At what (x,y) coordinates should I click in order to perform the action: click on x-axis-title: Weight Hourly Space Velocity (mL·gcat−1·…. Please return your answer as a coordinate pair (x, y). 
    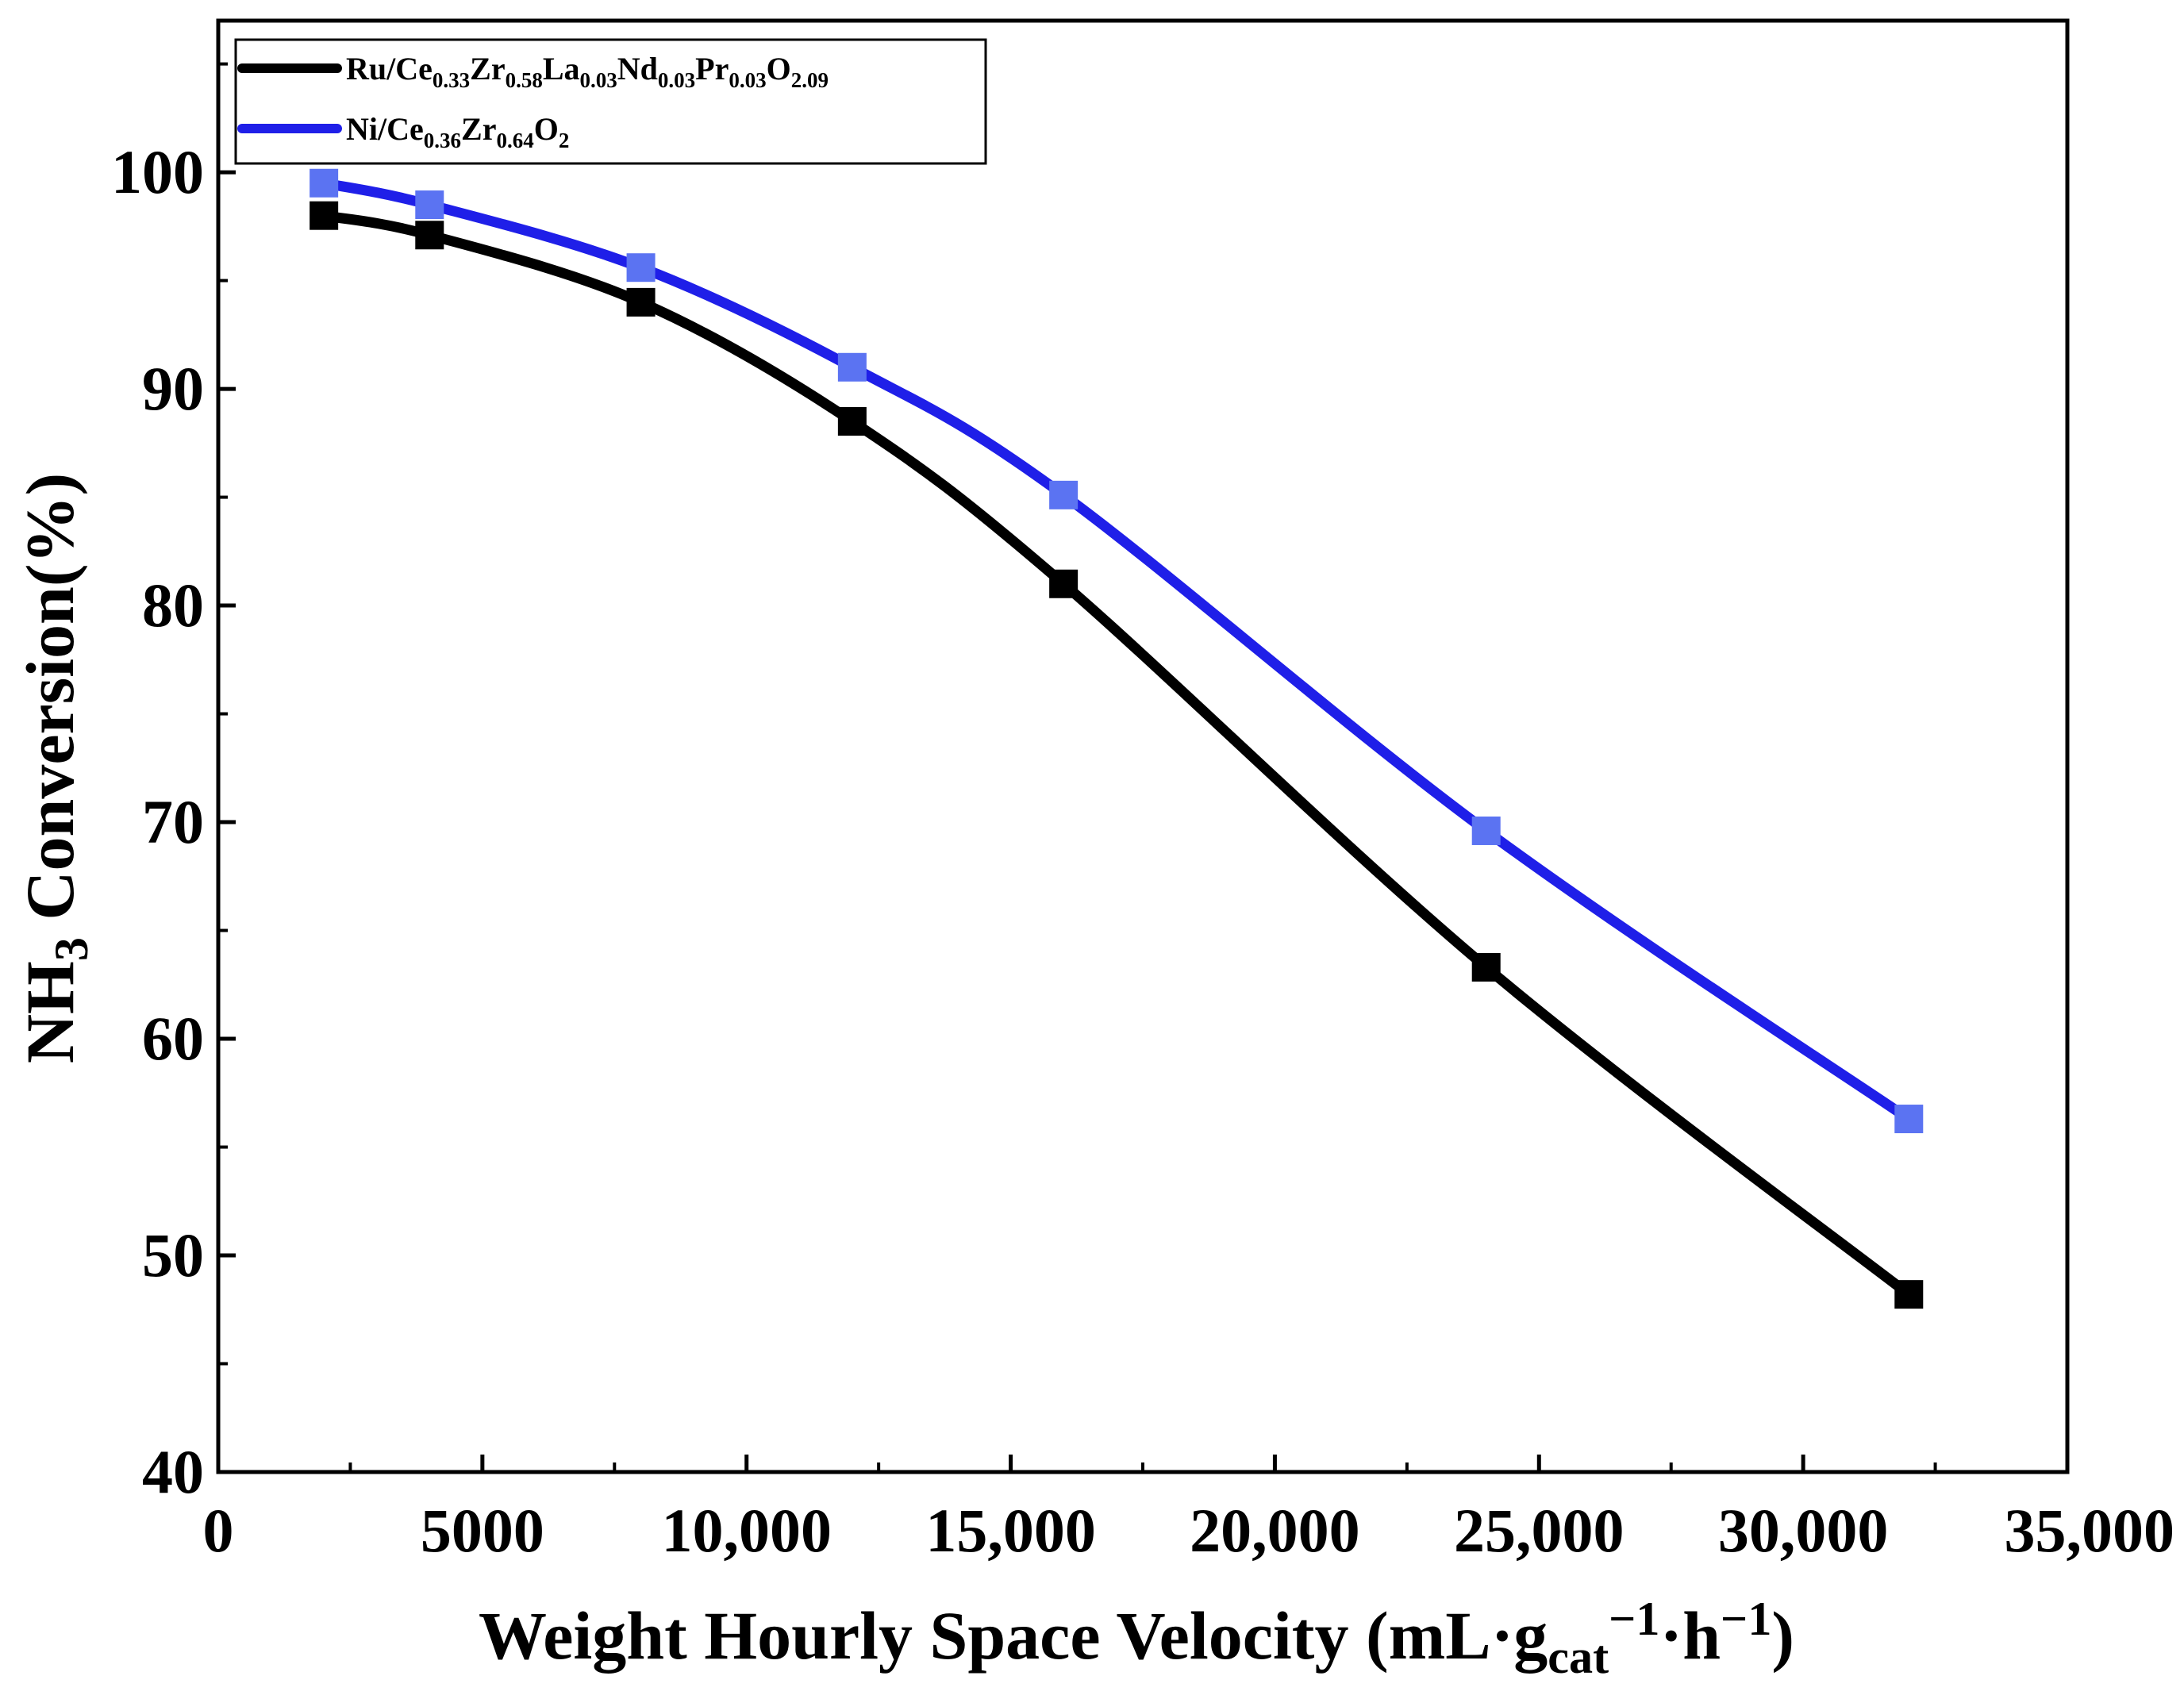
    Looking at the image, I should click on (1136, 1638).